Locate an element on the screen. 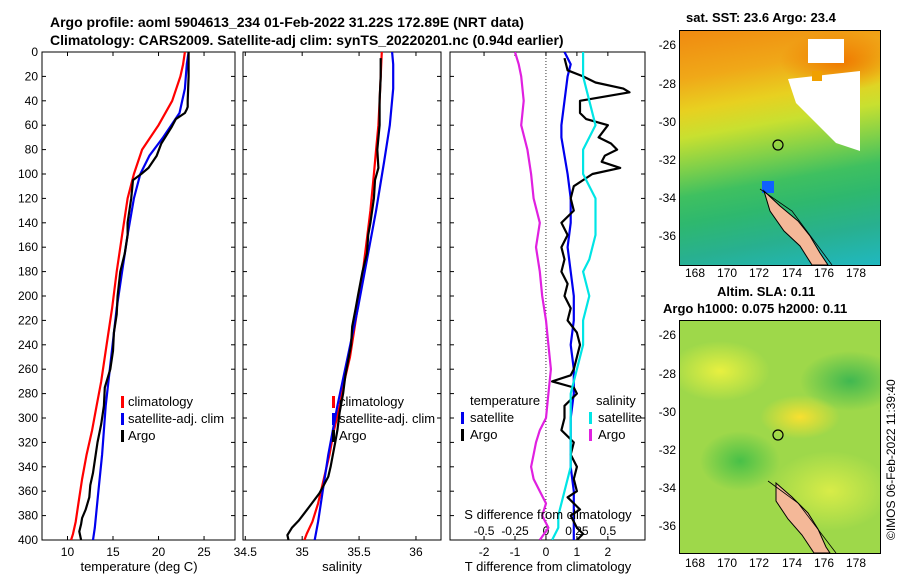 The height and width of the screenshot is (580, 900). x-tick-label: 25 is located at coordinates (204, 552).